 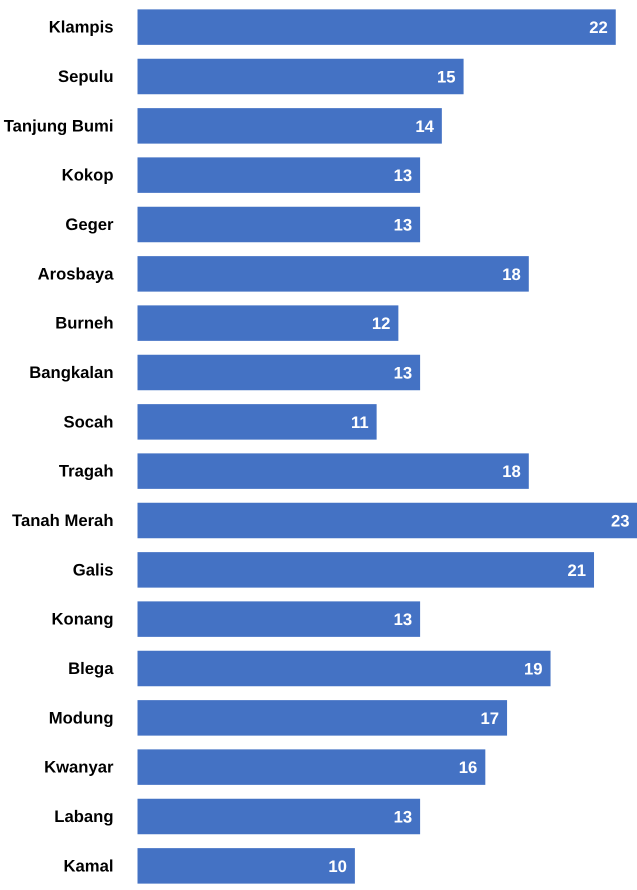 I want to click on y-tick-label: Modung, so click(x=81, y=718).